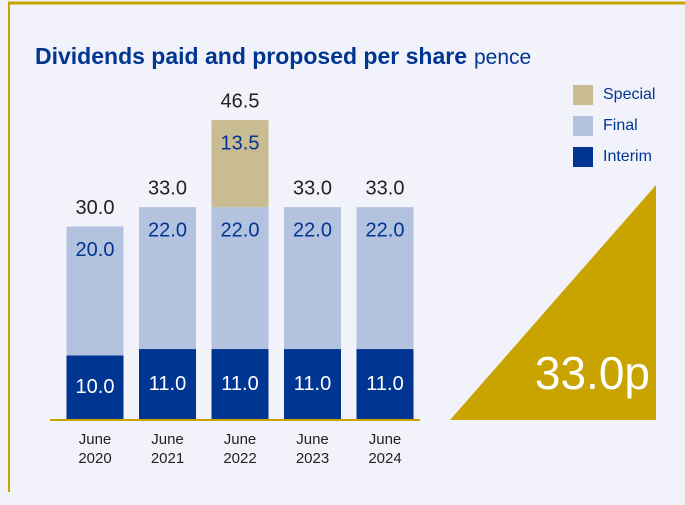  Describe the element at coordinates (385, 449) in the screenshot. I see `x-tick-label: June 2024` at that location.